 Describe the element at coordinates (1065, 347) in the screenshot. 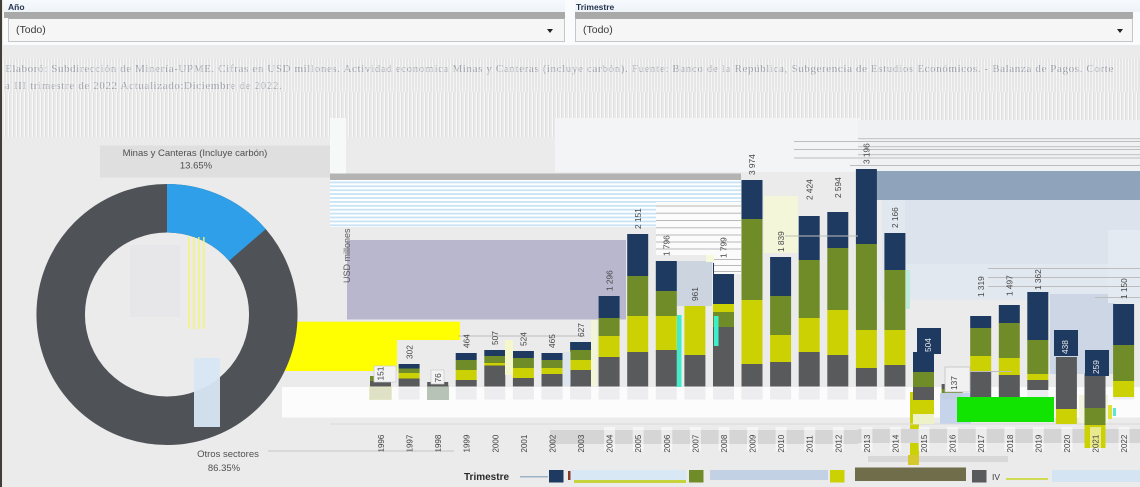

I see `svg-text: 438` at that location.